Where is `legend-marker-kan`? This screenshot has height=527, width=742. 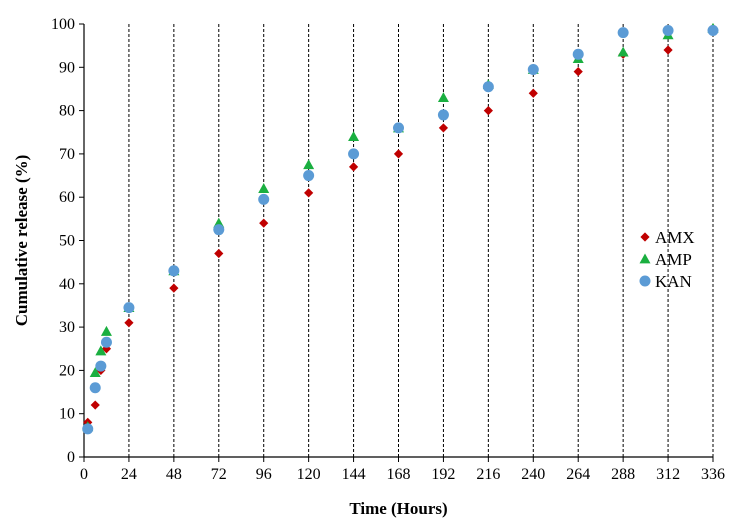
legend-marker-kan is located at coordinates (645, 281).